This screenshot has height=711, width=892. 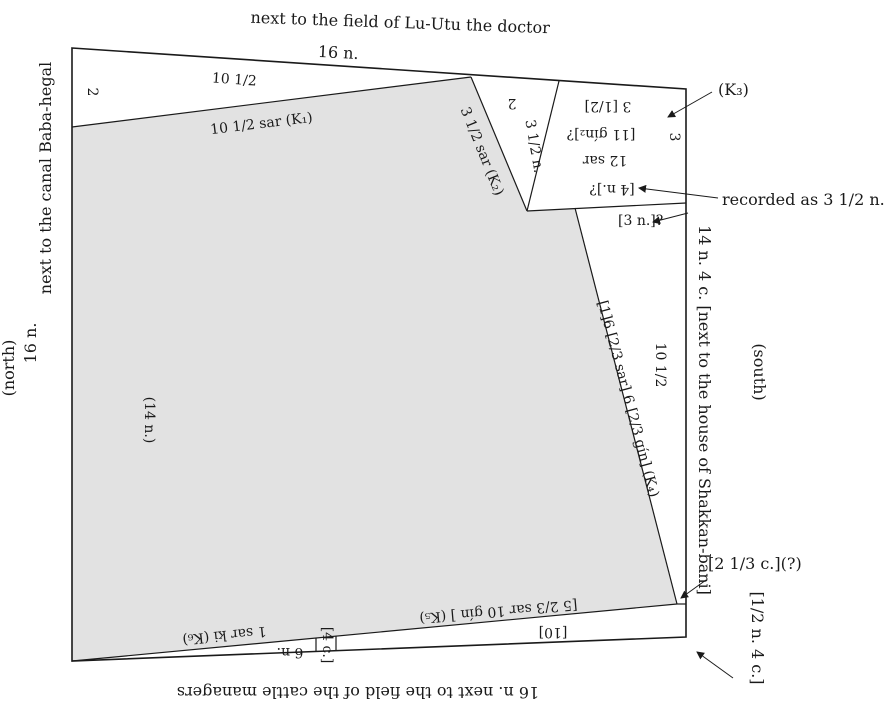 I want to click on recorded-annotation: recorded as 3 1/2 n., so click(x=803, y=199).